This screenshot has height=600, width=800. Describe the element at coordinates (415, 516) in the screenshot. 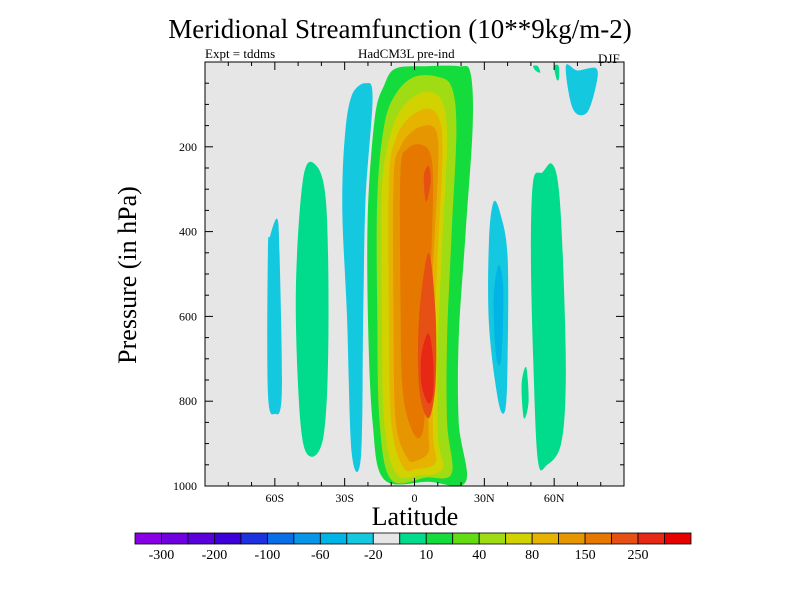

I see `x-axis-label: Latitude` at that location.